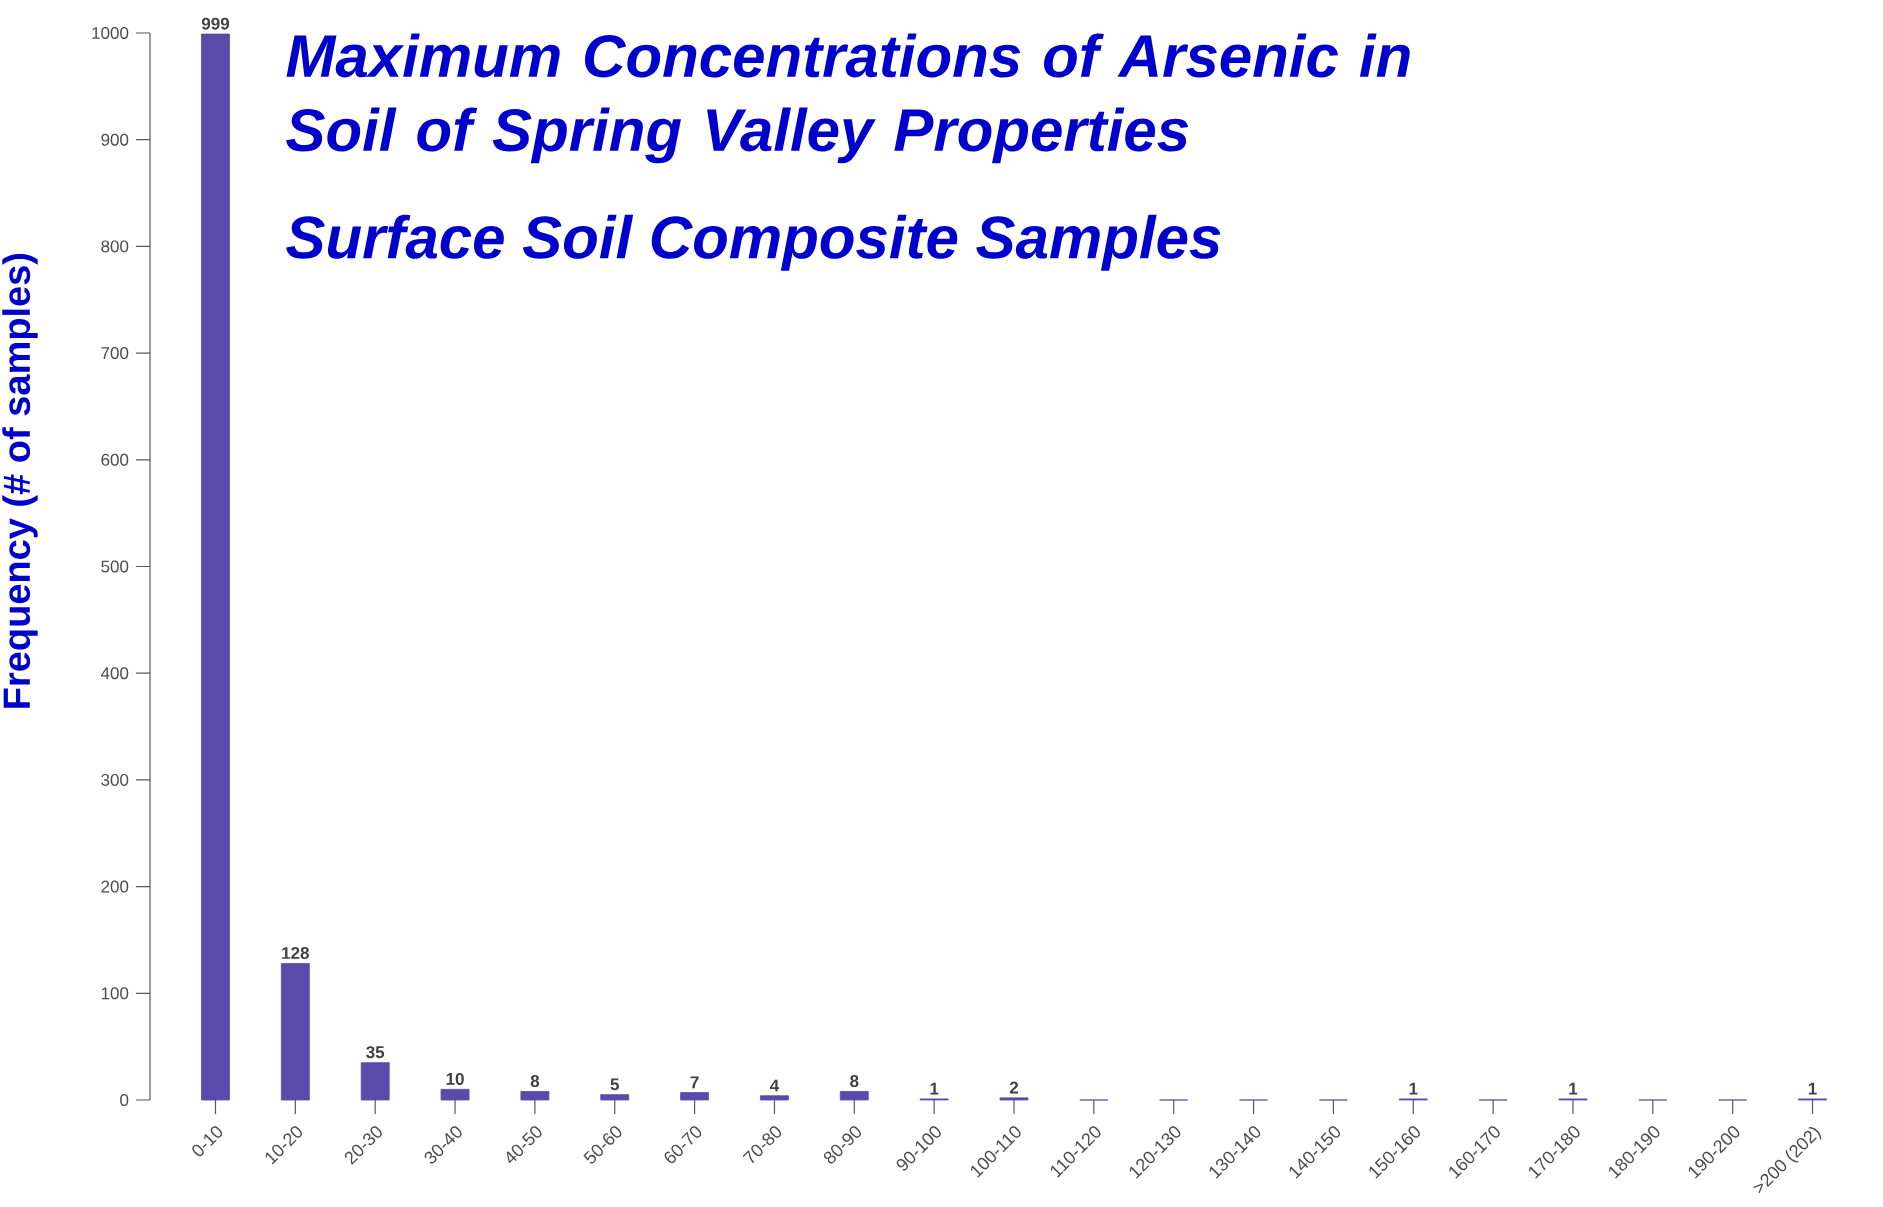 Image resolution: width=1883 pixels, height=1207 pixels. What do you see at coordinates (115, 566) in the screenshot?
I see `y-tick-label: 500` at bounding box center [115, 566].